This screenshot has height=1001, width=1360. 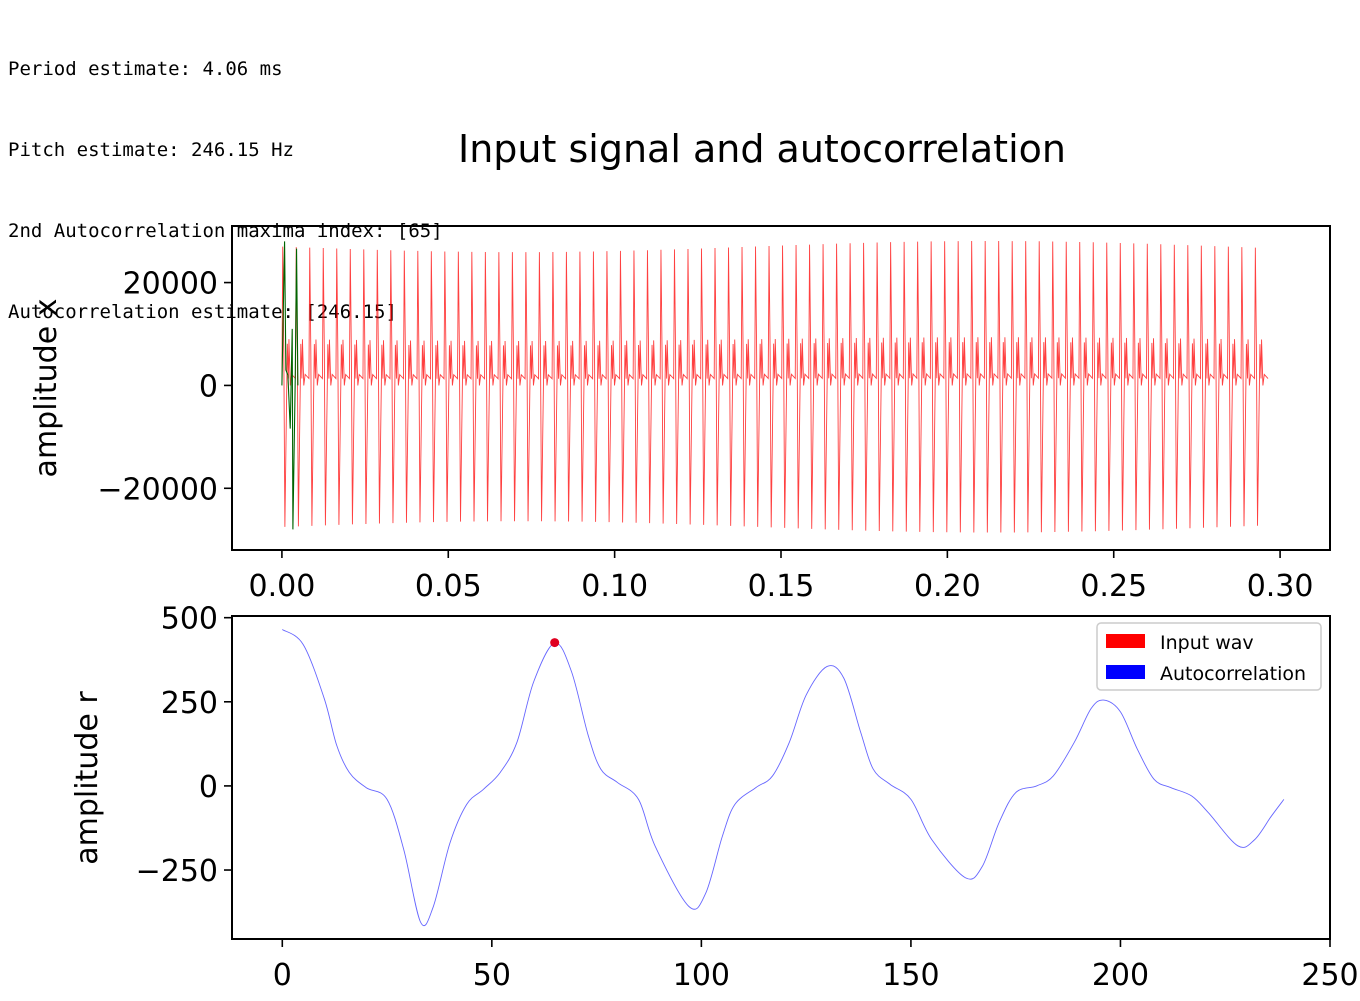 I want to click on bottom-xtick-label: 0, so click(x=282, y=975).